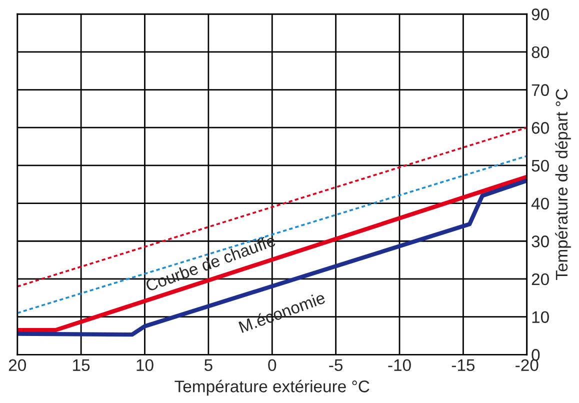  Describe the element at coordinates (272, 388) in the screenshot. I see `x-axis-title: Température extérieure °C` at that location.